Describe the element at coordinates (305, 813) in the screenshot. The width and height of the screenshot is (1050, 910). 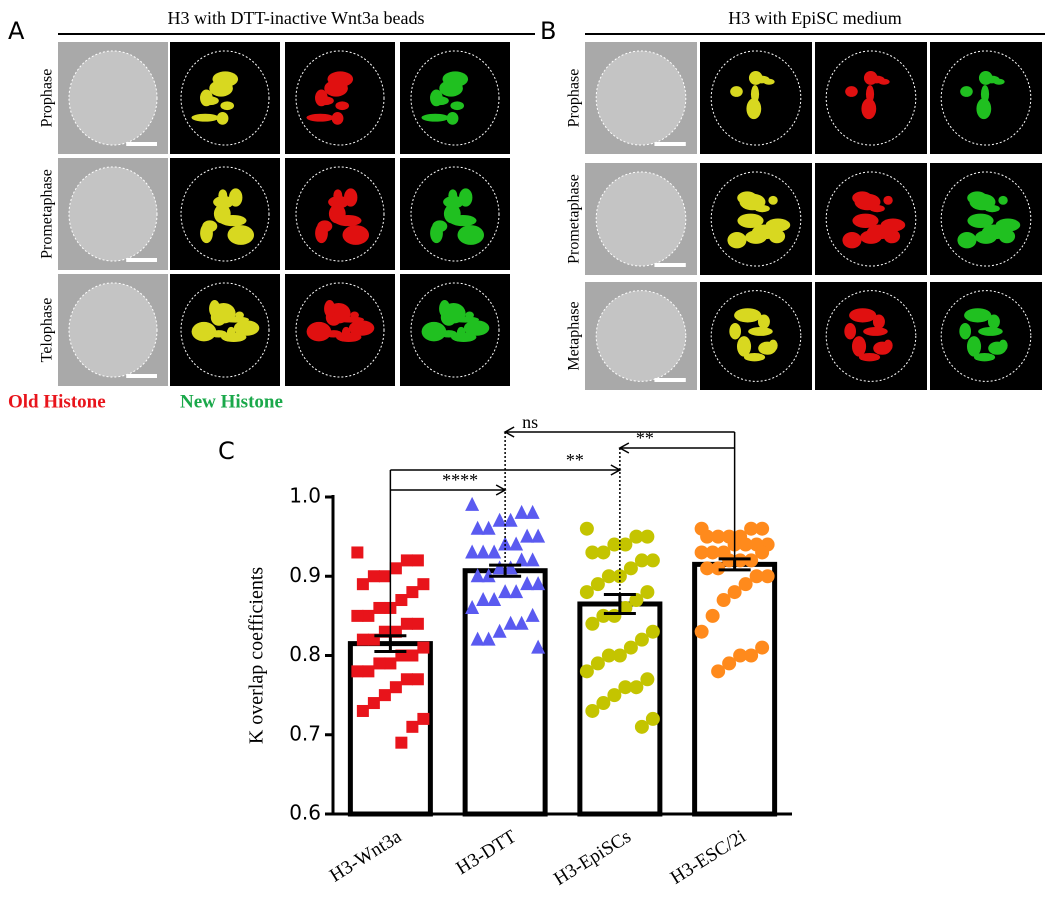
I see `y-tick-label: 0.6` at that location.